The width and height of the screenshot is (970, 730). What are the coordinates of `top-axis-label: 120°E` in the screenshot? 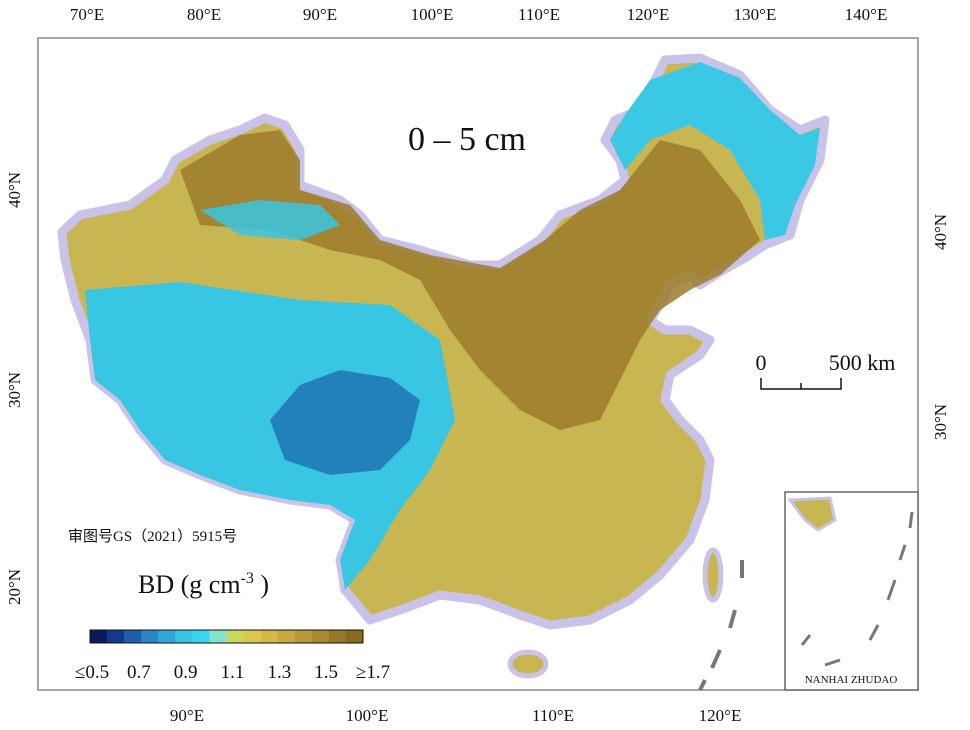 It's located at (648, 14).